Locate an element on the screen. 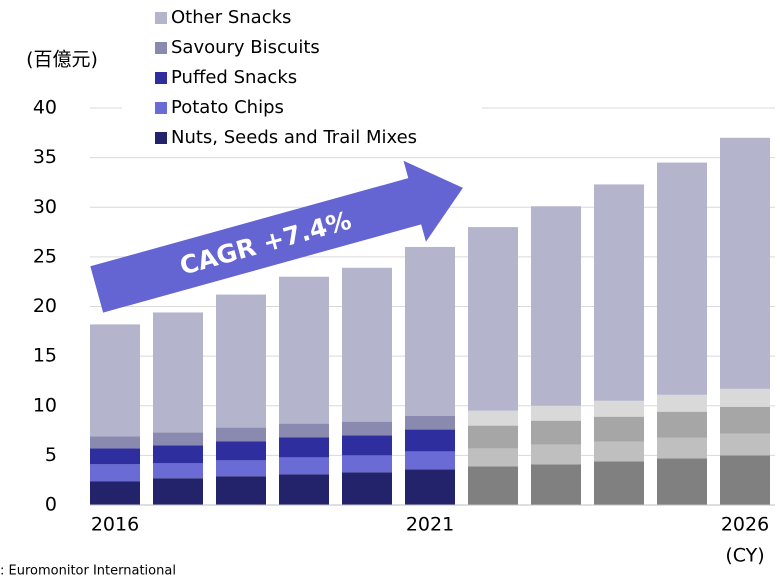  y-tick-label: 25 is located at coordinates (45, 256).